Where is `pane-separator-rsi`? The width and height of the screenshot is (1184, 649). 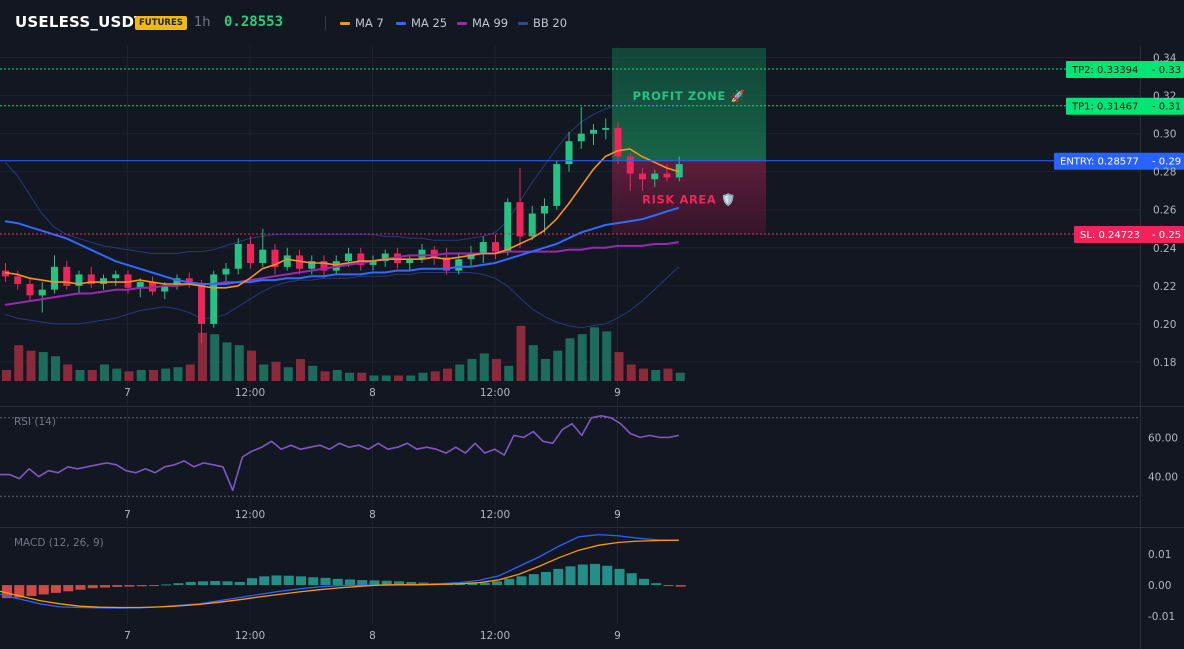
pane-separator-rsi is located at coordinates (592, 406).